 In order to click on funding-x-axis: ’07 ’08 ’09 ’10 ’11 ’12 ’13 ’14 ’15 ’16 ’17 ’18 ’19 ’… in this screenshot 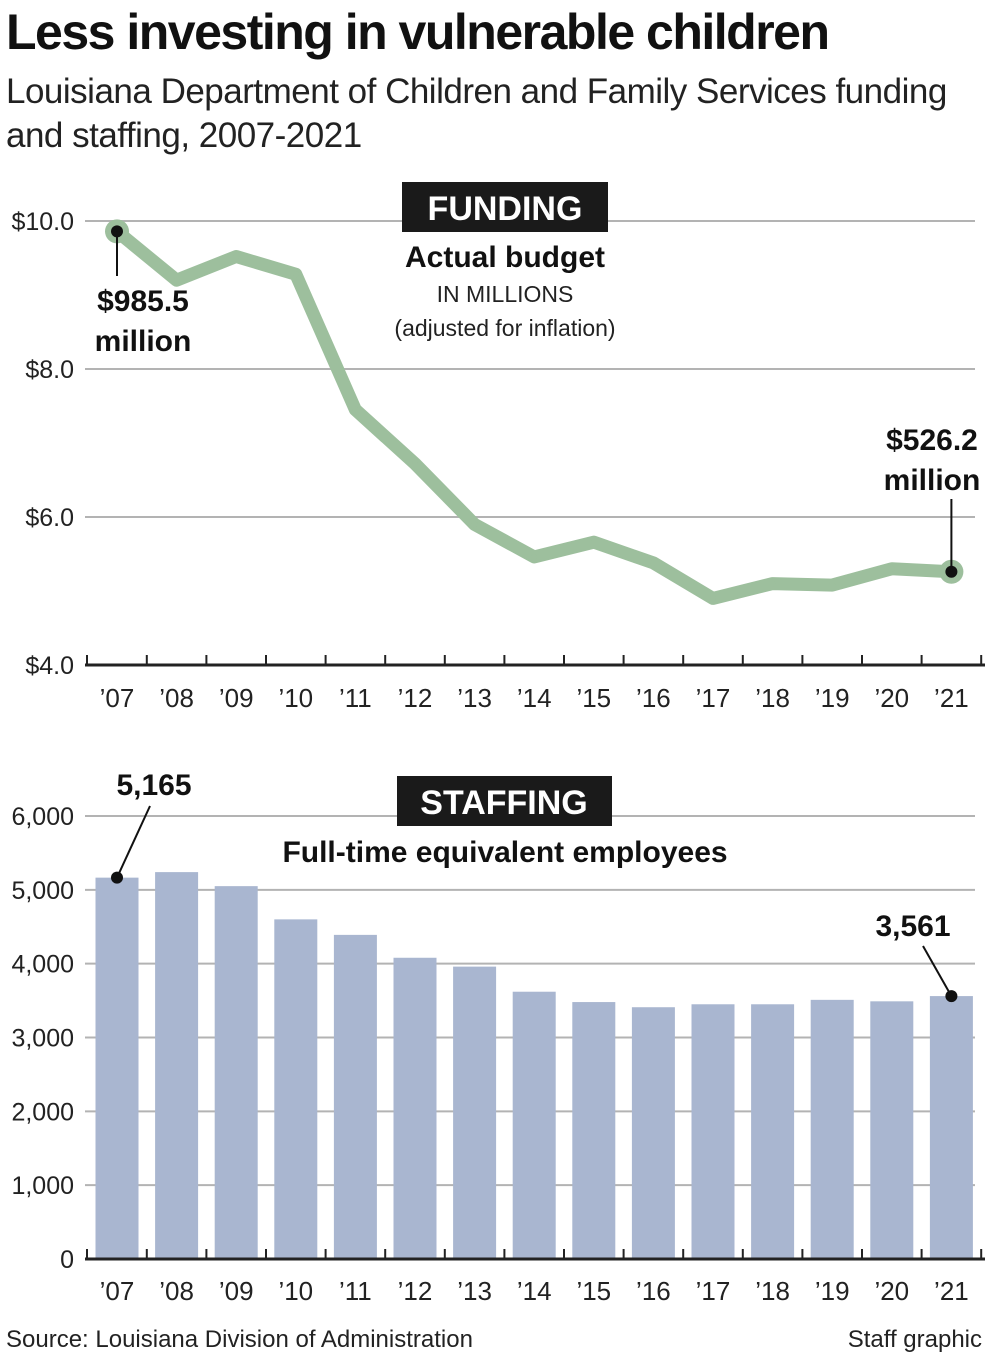, I will do `click(535, 684)`.